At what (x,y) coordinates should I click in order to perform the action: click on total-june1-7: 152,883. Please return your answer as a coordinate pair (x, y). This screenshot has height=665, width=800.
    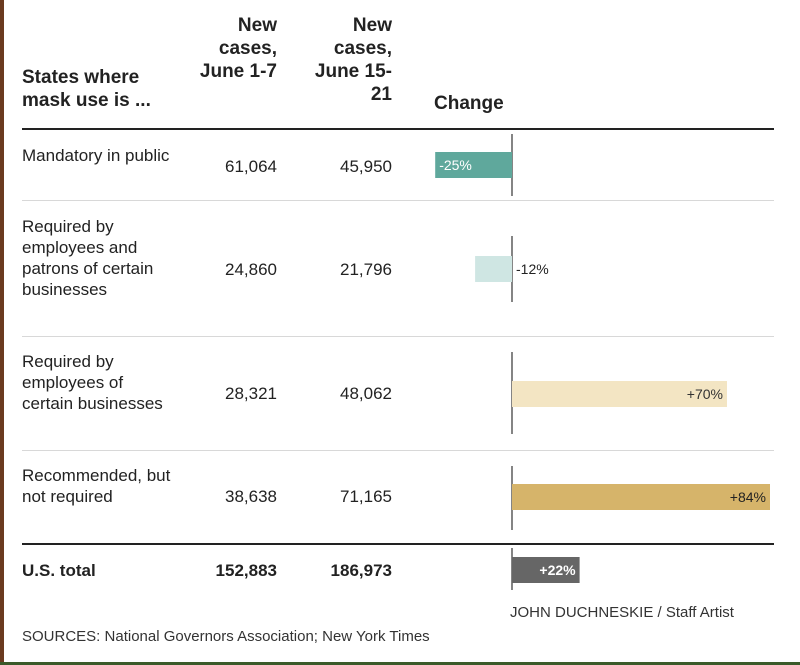
    Looking at the image, I should click on (246, 570).